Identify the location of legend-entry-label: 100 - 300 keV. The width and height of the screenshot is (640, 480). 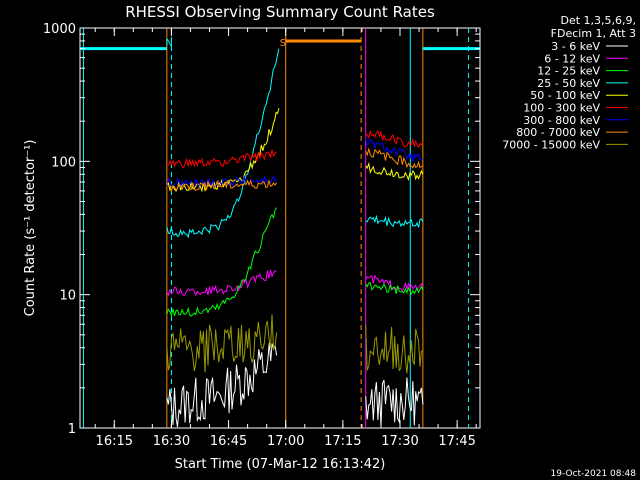
(561, 108).